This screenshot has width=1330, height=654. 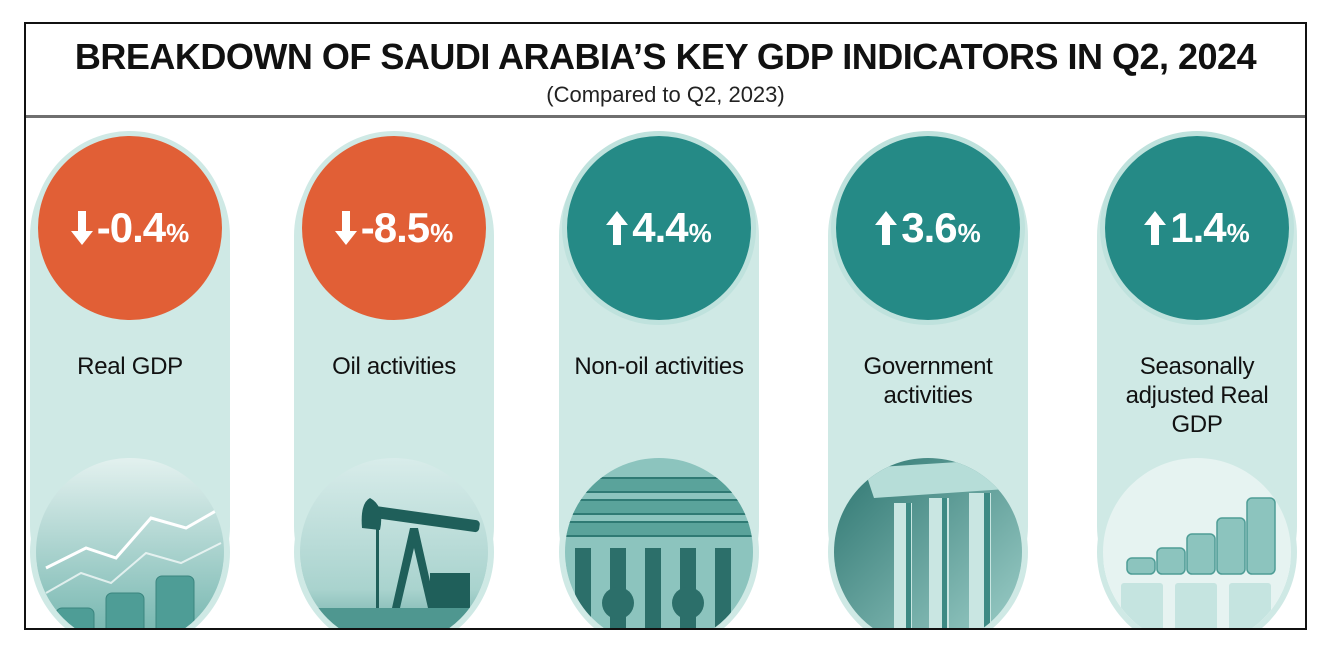 What do you see at coordinates (130, 543) in the screenshot?
I see `coins-chart-photo` at bounding box center [130, 543].